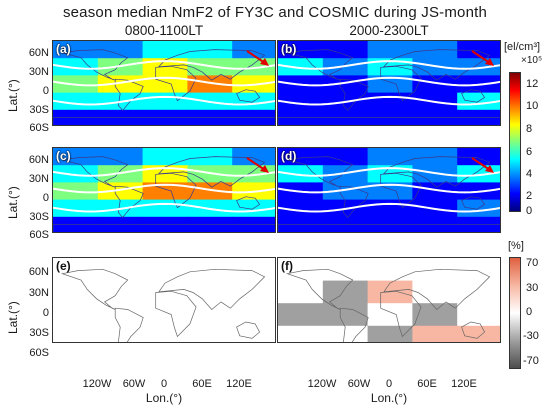  Describe the element at coordinates (532, 263) in the screenshot. I see `colorbar-bottom-tick: 70` at that location.